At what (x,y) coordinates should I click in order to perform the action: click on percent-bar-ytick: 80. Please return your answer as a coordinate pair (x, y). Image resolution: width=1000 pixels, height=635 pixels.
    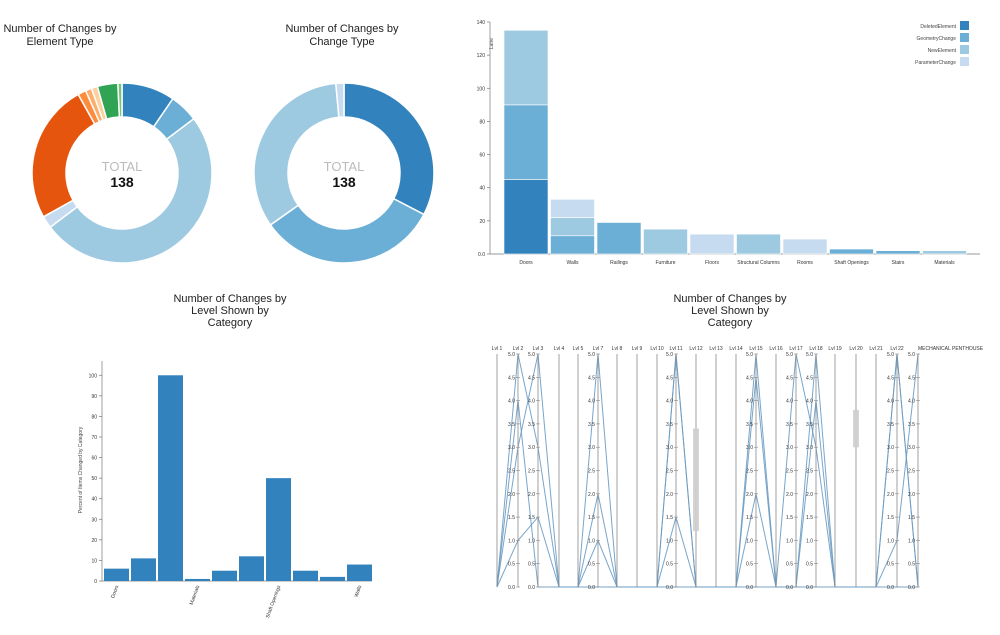
    Looking at the image, I should click on (94, 417).